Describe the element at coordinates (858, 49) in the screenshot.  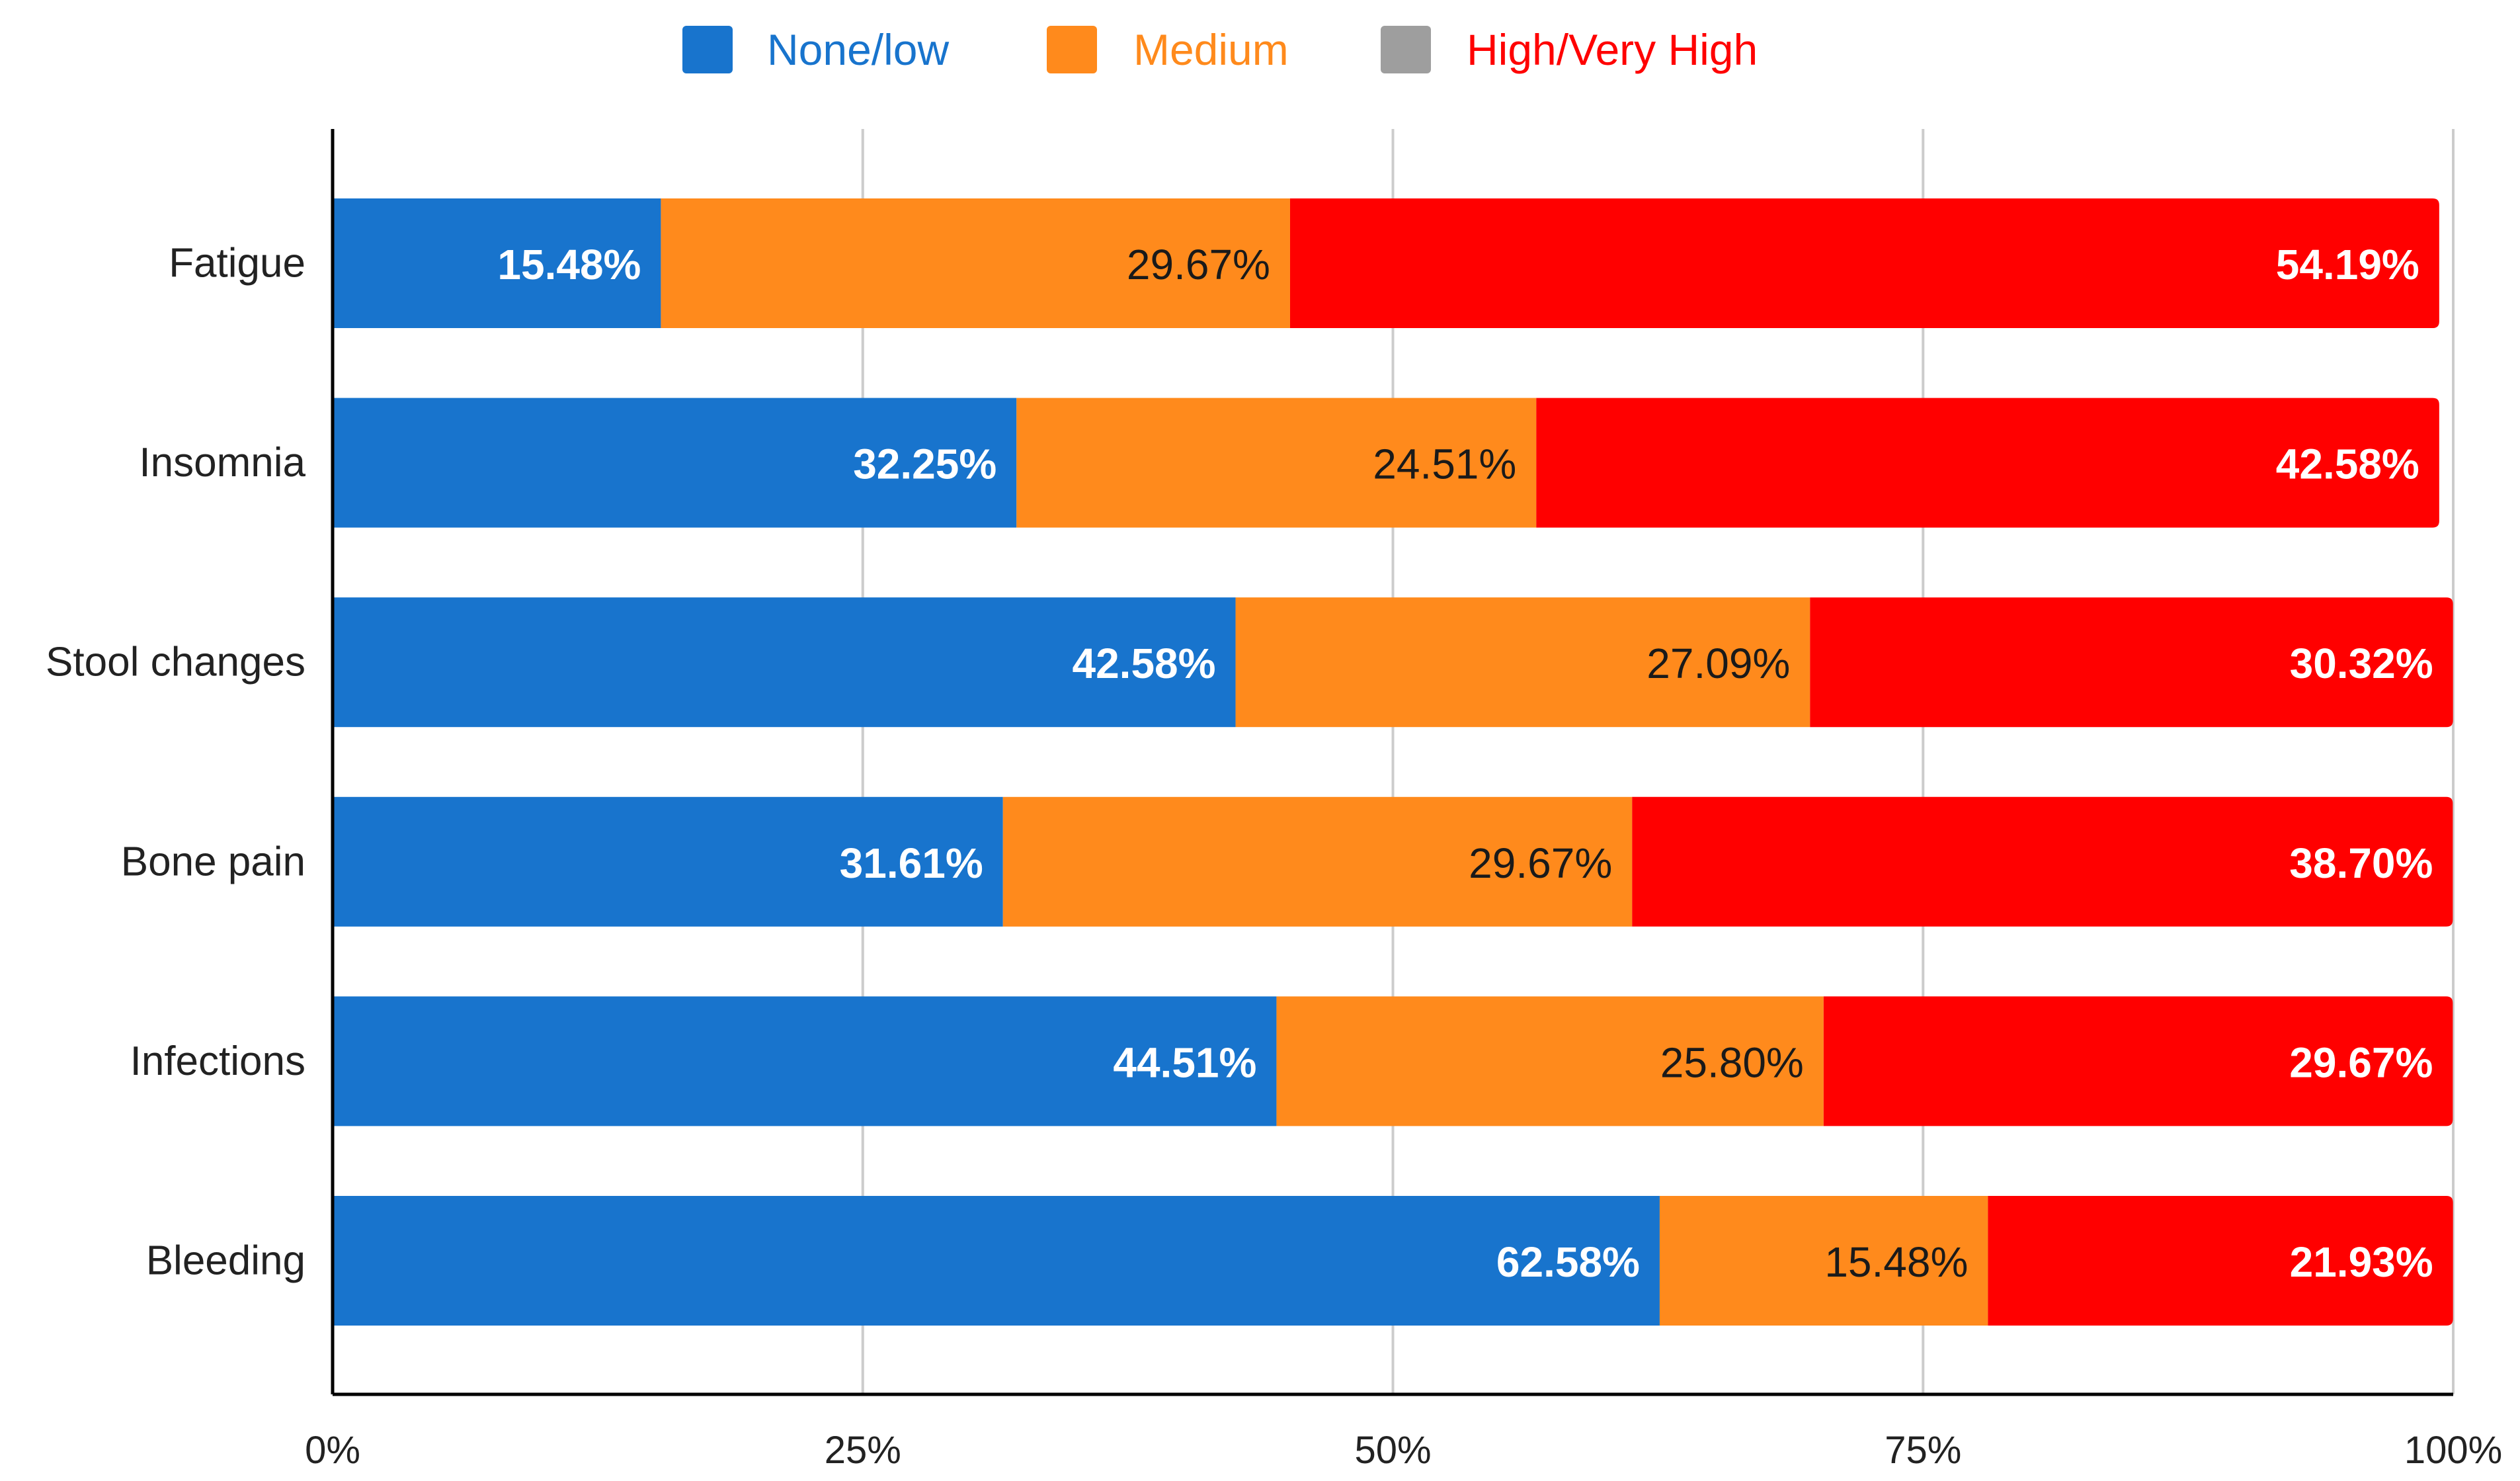
I see `legend-label: None/low` at that location.